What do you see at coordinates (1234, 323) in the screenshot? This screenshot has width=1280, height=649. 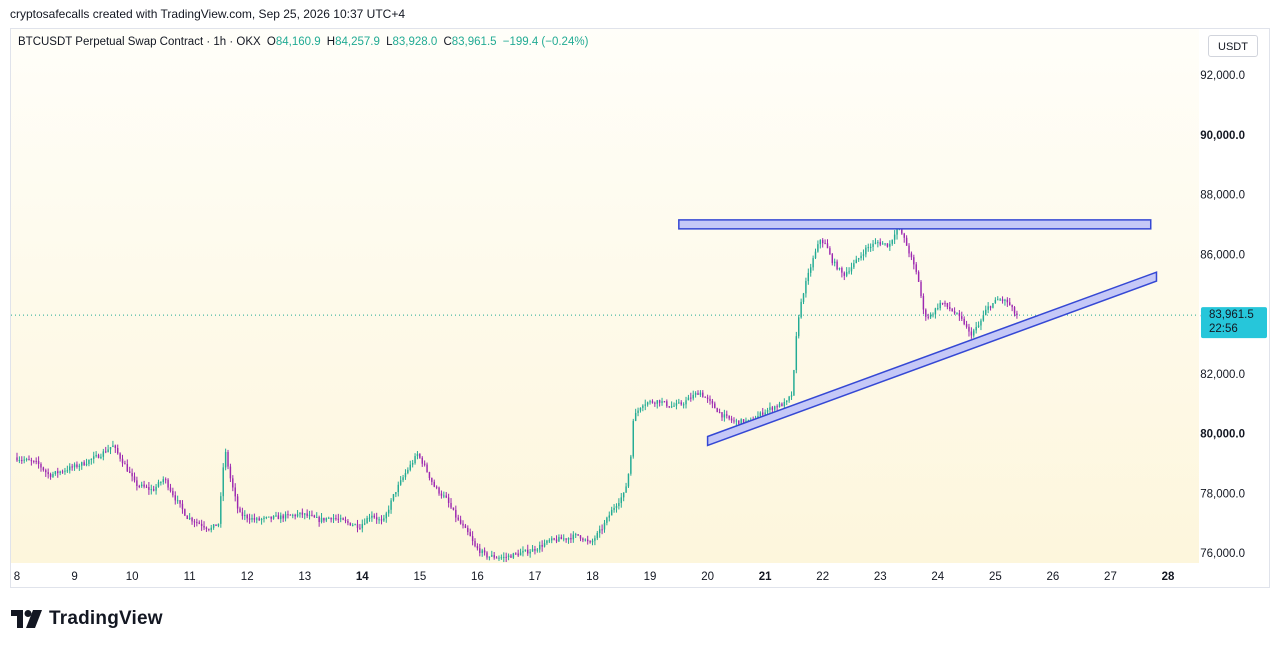 I see `last-price-tag` at bounding box center [1234, 323].